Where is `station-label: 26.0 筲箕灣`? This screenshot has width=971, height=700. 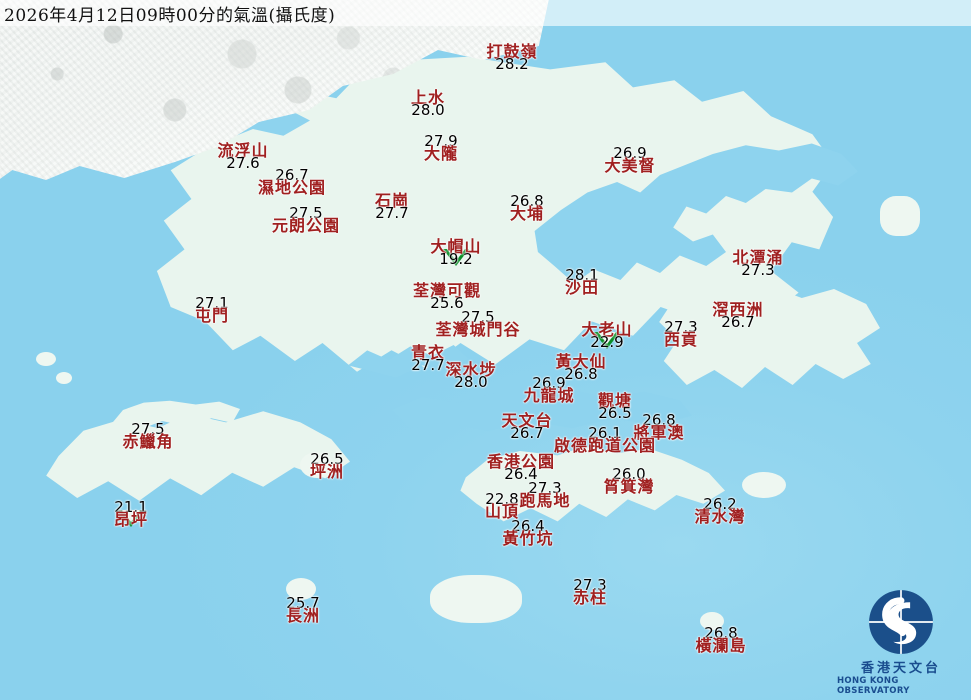
station-label: 26.0 筲箕灣 is located at coordinates (629, 481).